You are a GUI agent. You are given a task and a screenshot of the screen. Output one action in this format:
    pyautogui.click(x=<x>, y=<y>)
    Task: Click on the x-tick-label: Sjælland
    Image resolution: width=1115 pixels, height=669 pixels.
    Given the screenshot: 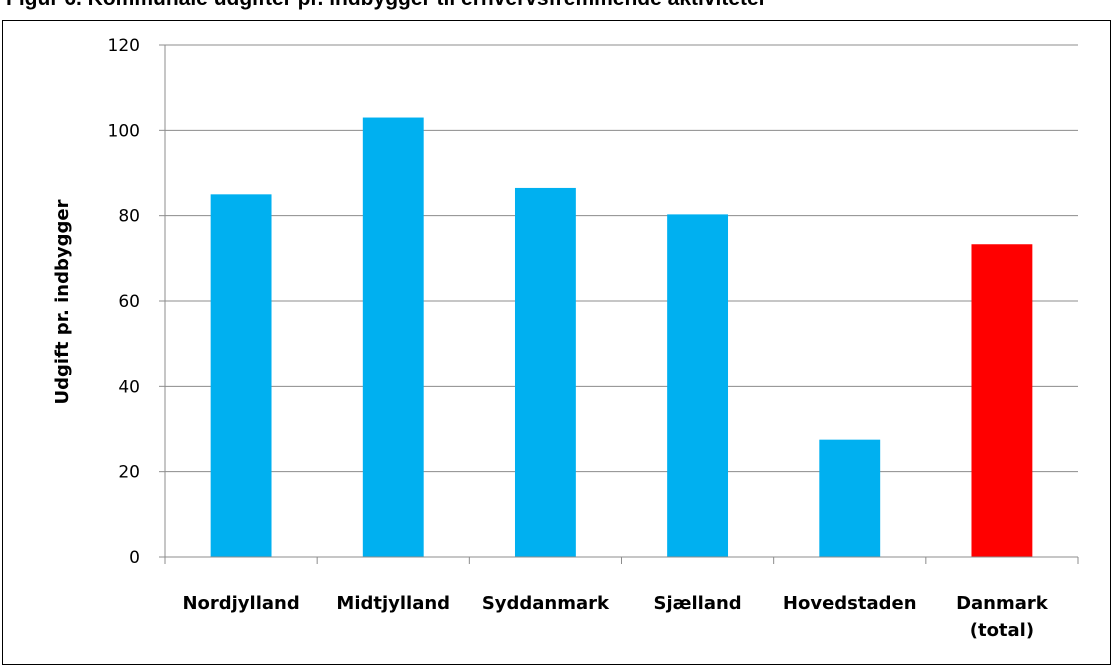 What is the action you would take?
    pyautogui.click(x=697, y=603)
    